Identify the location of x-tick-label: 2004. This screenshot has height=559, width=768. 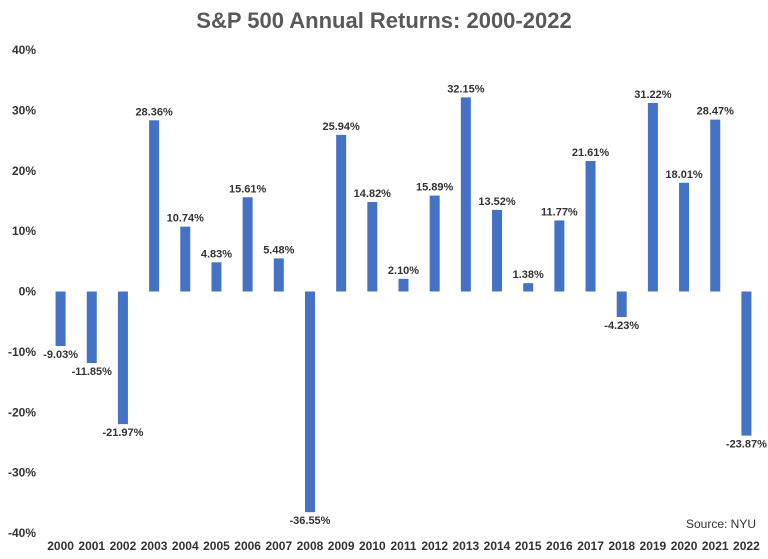
(185, 546).